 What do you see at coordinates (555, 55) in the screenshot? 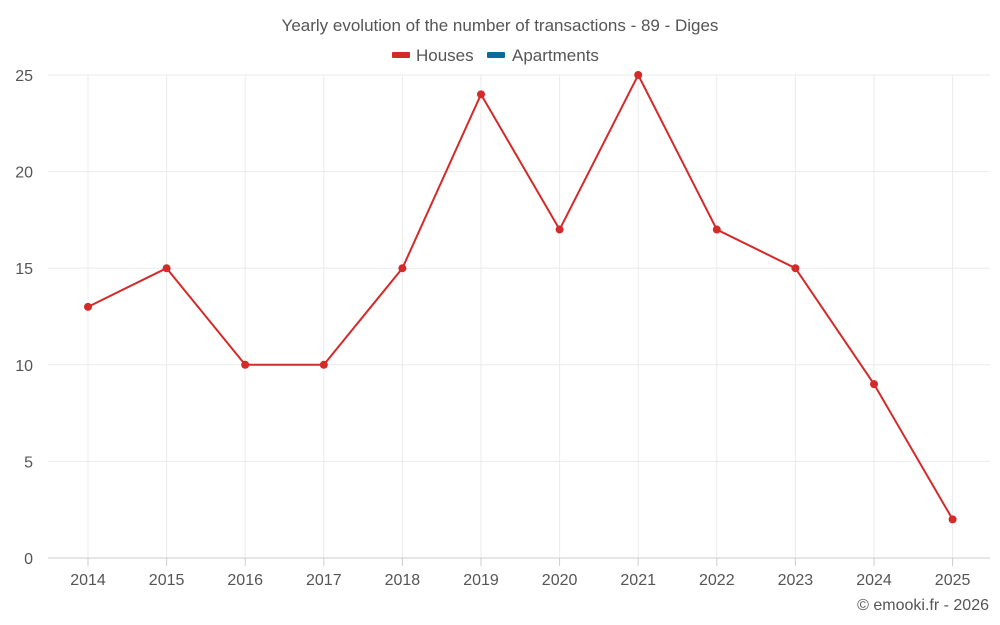
I see `legend-label-apartments: Apartments` at bounding box center [555, 55].